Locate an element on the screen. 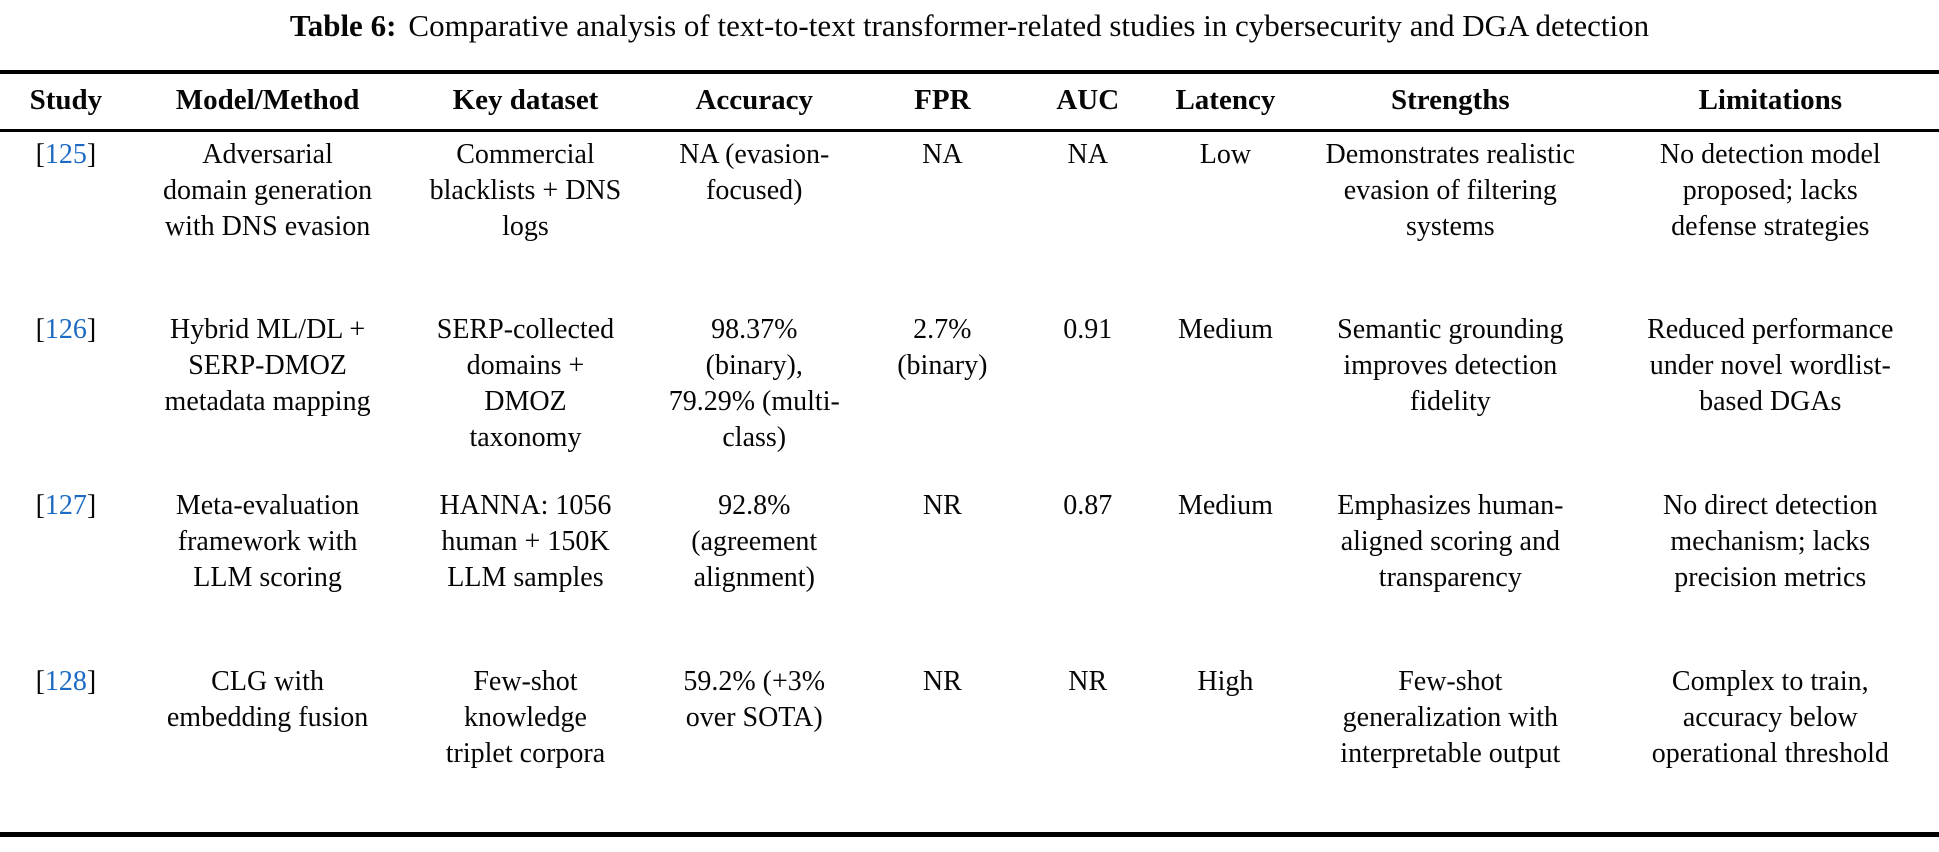  column-header-latency: Latency is located at coordinates (1225, 102).